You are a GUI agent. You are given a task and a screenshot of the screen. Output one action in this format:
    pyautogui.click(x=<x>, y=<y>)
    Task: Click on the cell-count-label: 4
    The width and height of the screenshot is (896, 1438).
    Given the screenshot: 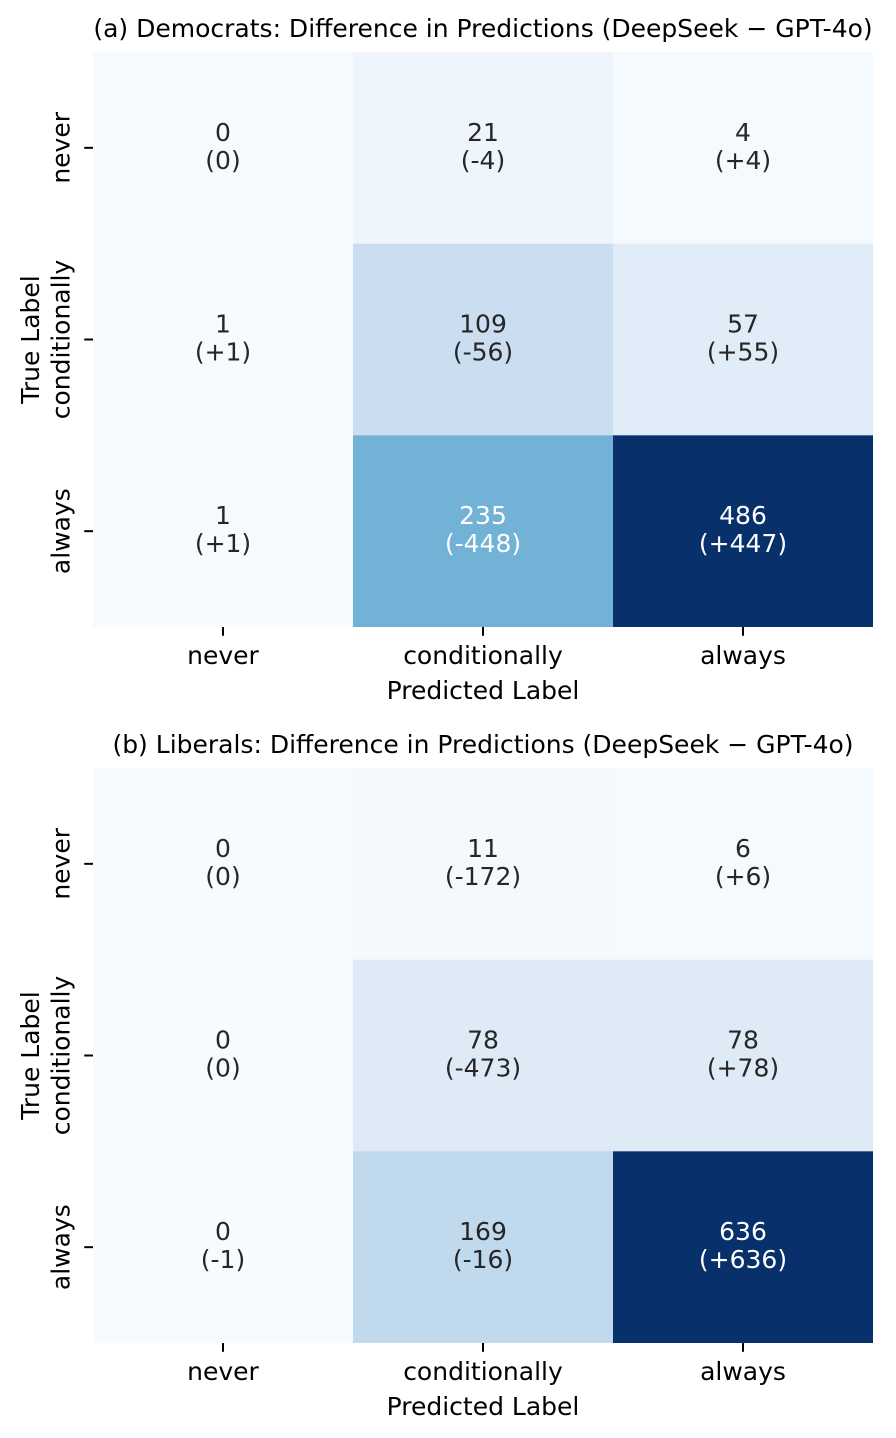 What is the action you would take?
    pyautogui.click(x=743, y=132)
    